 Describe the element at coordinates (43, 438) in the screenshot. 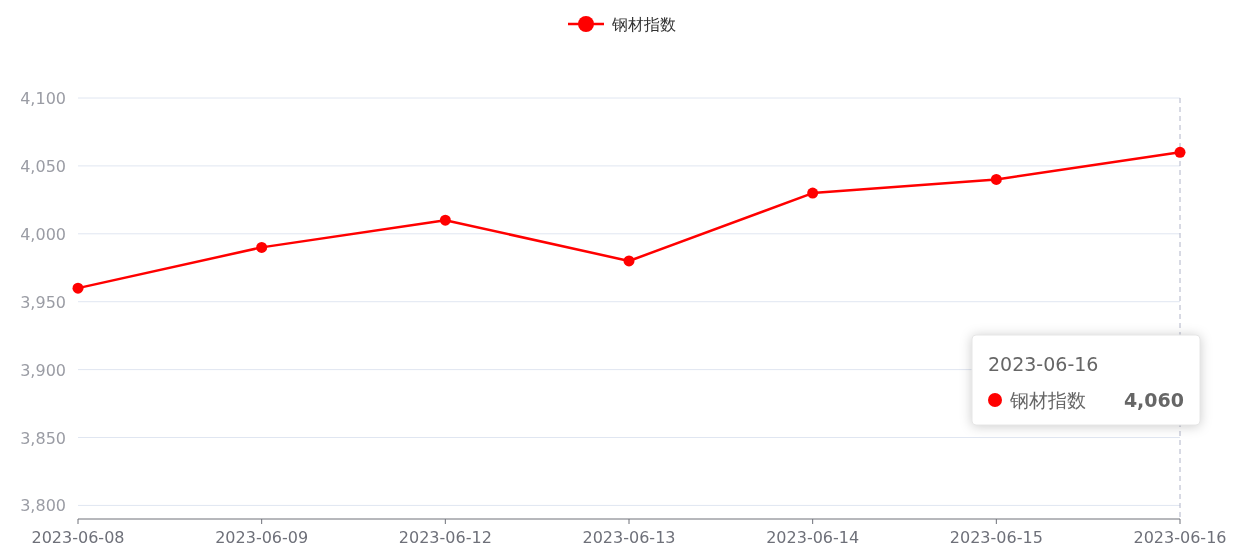

I see `y-tick-label: 3,850` at that location.